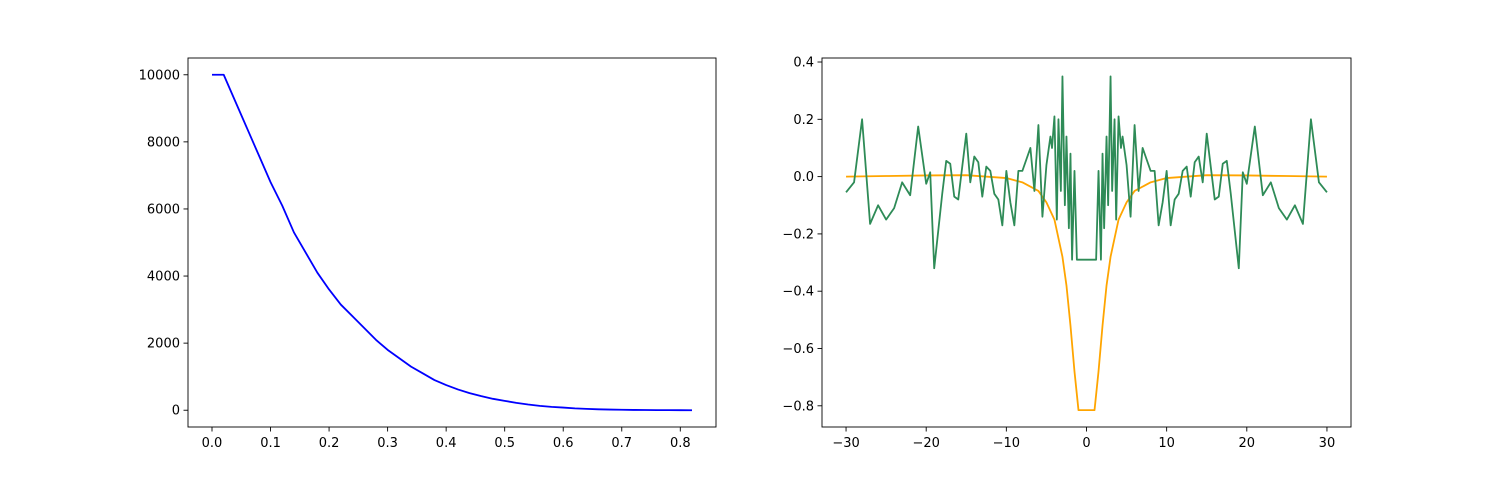 The image size is (1500, 480). Describe the element at coordinates (803, 63) in the screenshot. I see `y-tick-label: 0.4` at that location.